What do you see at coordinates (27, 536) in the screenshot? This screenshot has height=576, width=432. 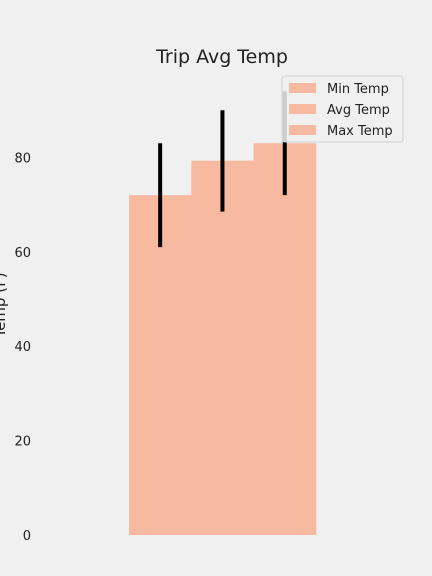 I see `y-tick-label-0: 0` at bounding box center [27, 536].